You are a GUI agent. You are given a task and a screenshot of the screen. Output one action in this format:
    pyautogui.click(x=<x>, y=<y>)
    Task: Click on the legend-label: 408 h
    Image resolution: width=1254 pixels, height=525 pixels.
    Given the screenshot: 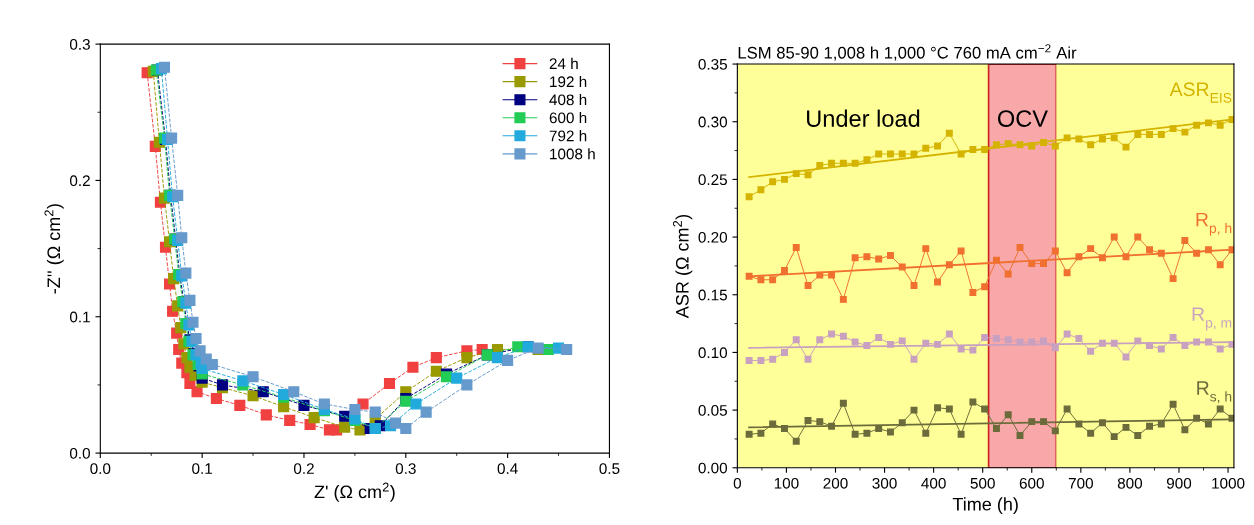 What is the action you would take?
    pyautogui.click(x=568, y=99)
    